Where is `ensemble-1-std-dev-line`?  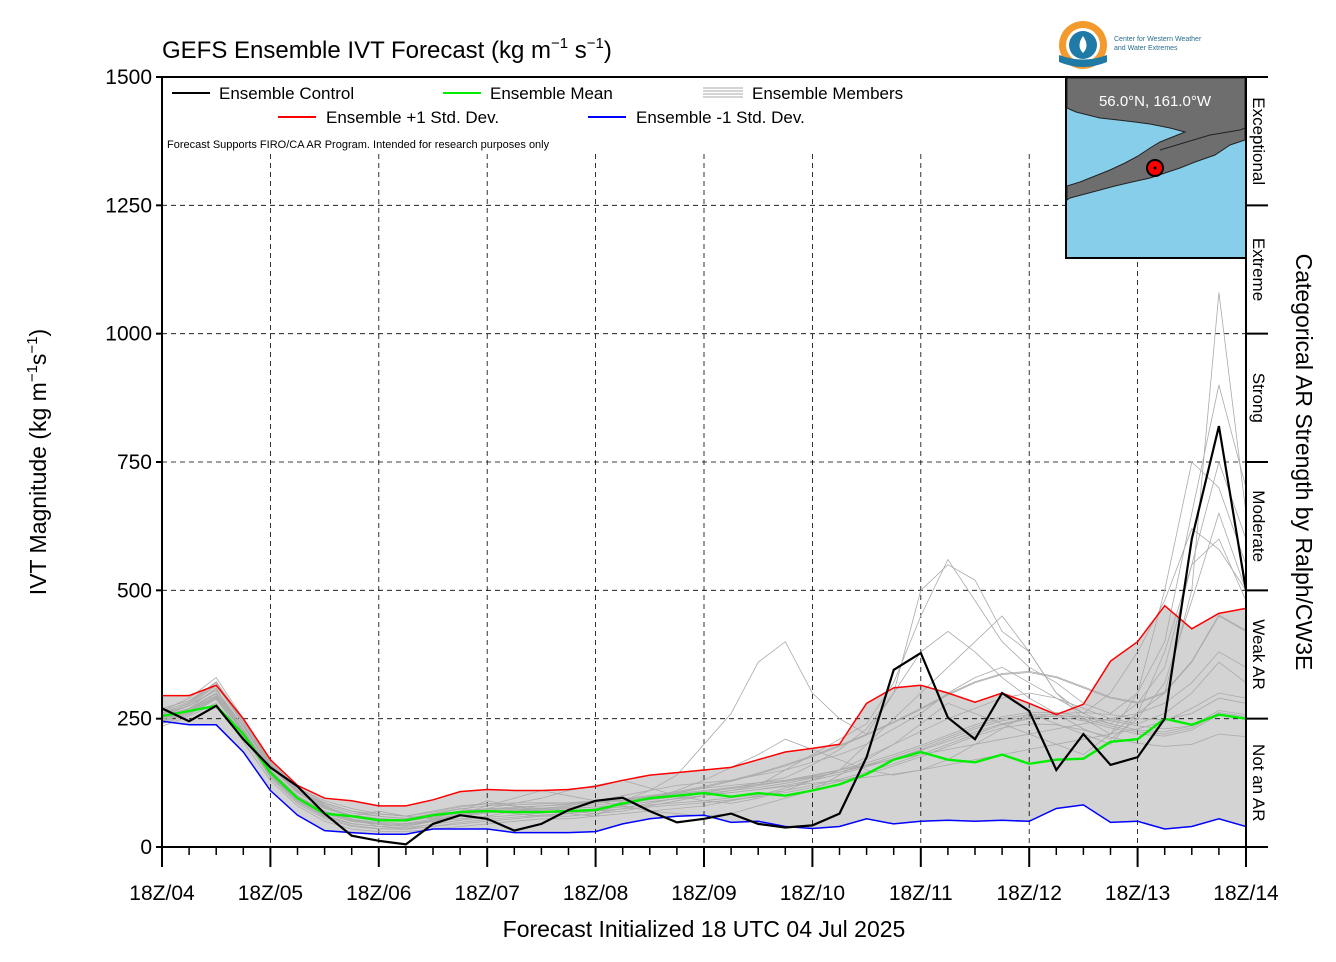
ensemble-1-std-dev-line is located at coordinates (704, 777).